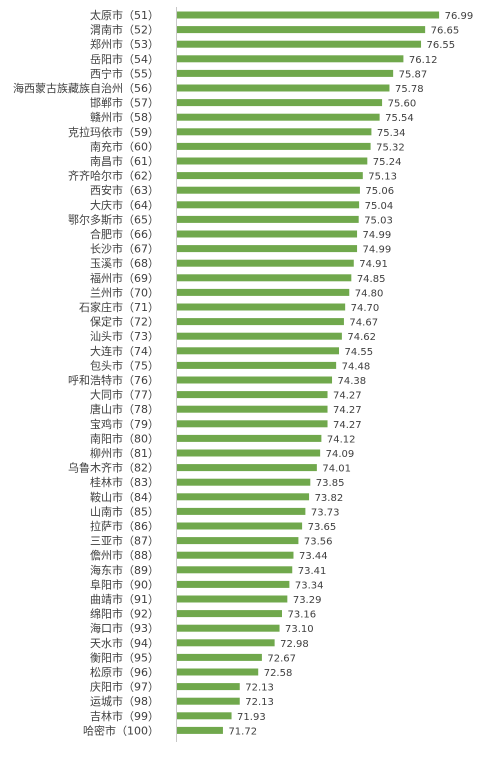  Describe the element at coordinates (124, 30) in the screenshot. I see `category-label: 渭南市（52）` at that location.